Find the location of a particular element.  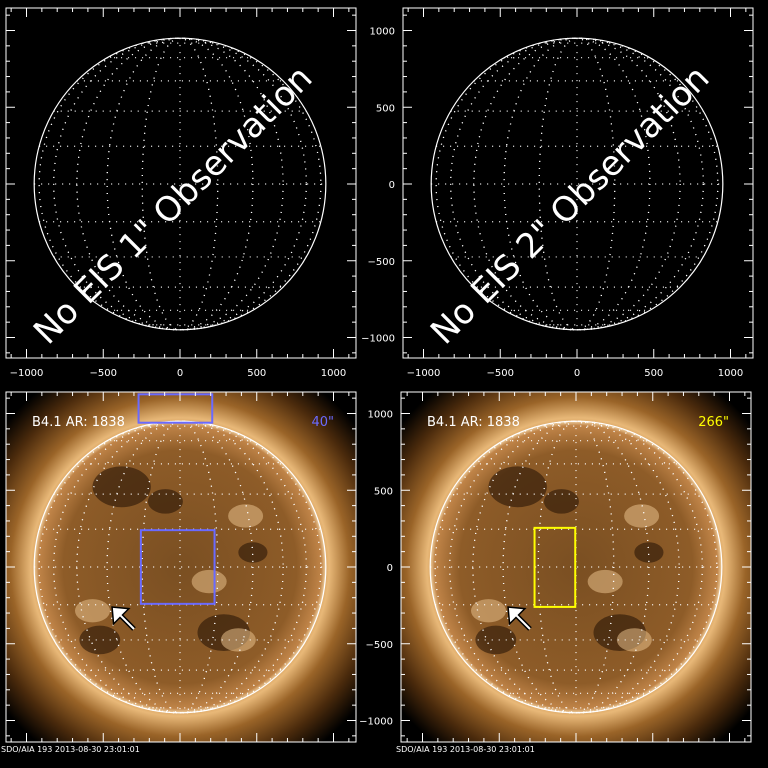

slit-label: 266" is located at coordinates (713, 422).